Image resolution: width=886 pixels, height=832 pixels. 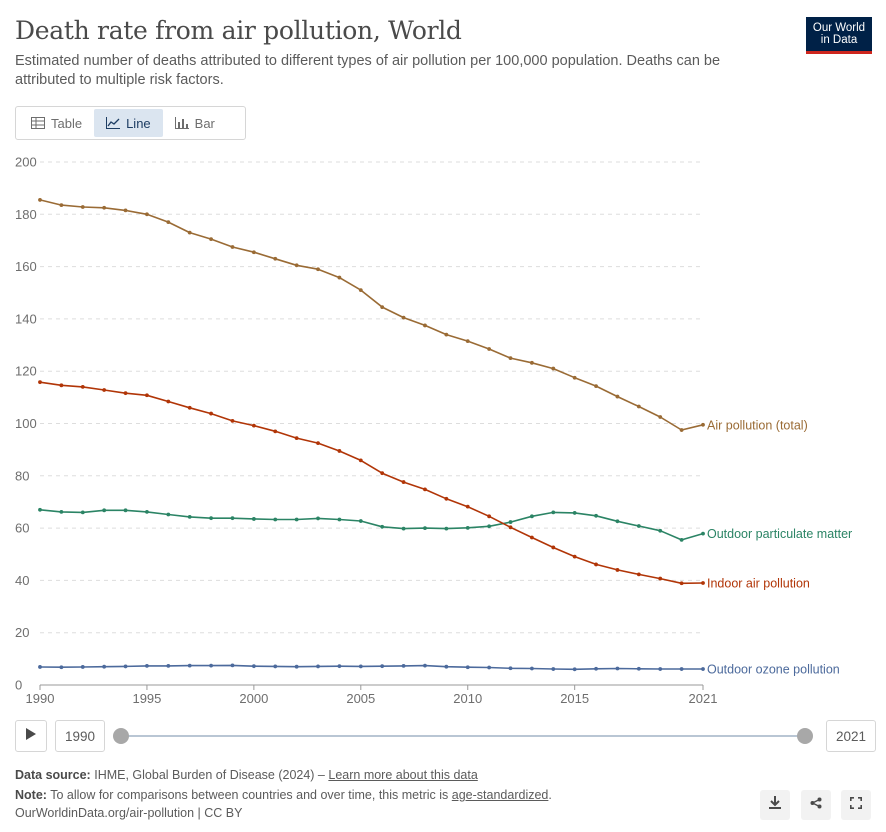 I want to click on tab-line: Line, so click(x=128, y=123).